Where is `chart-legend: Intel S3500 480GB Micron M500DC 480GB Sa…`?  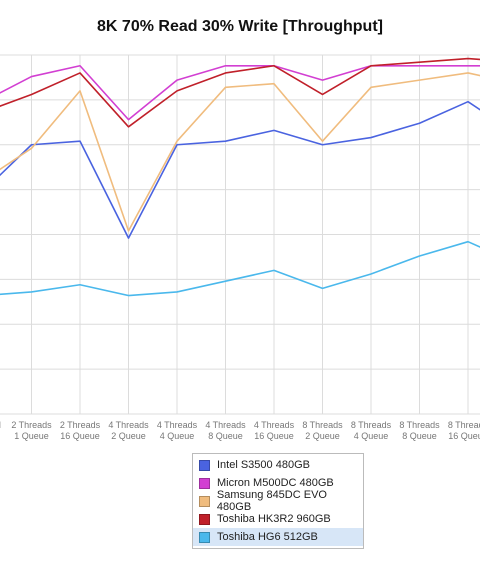
chart-legend: Intel S3500 480GB Micron M500DC 480GB Sa… is located at coordinates (278, 501).